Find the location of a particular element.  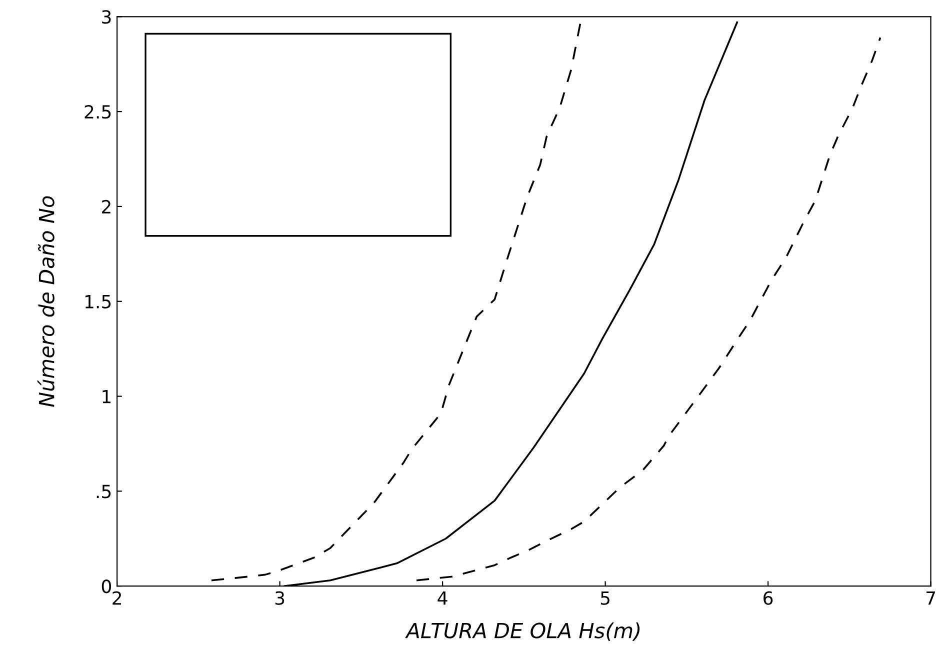

x-tick-label: 2 is located at coordinates (116, 598).